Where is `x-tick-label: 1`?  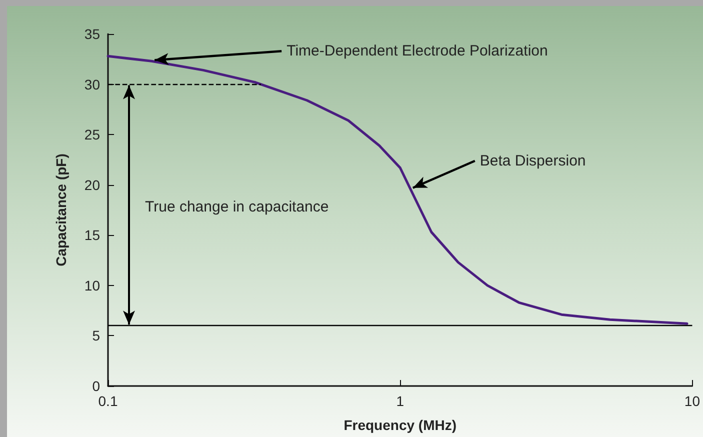 x-tick-label: 1 is located at coordinates (400, 401).